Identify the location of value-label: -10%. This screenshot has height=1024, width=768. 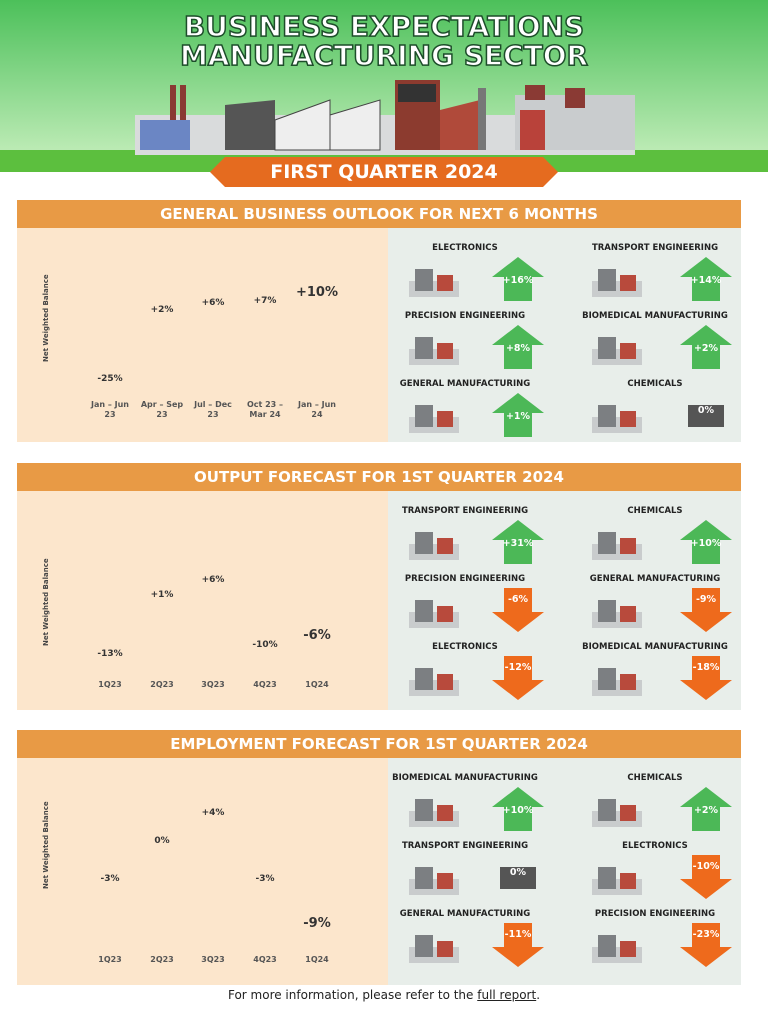
(265, 645).